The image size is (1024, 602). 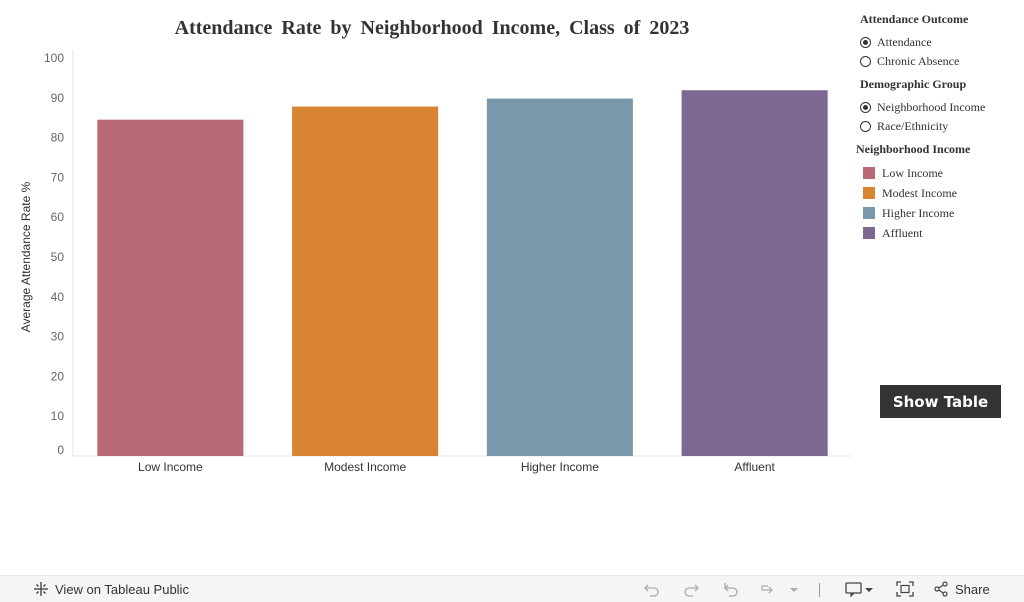 What do you see at coordinates (365, 281) in the screenshot?
I see `bar-modest-income` at bounding box center [365, 281].